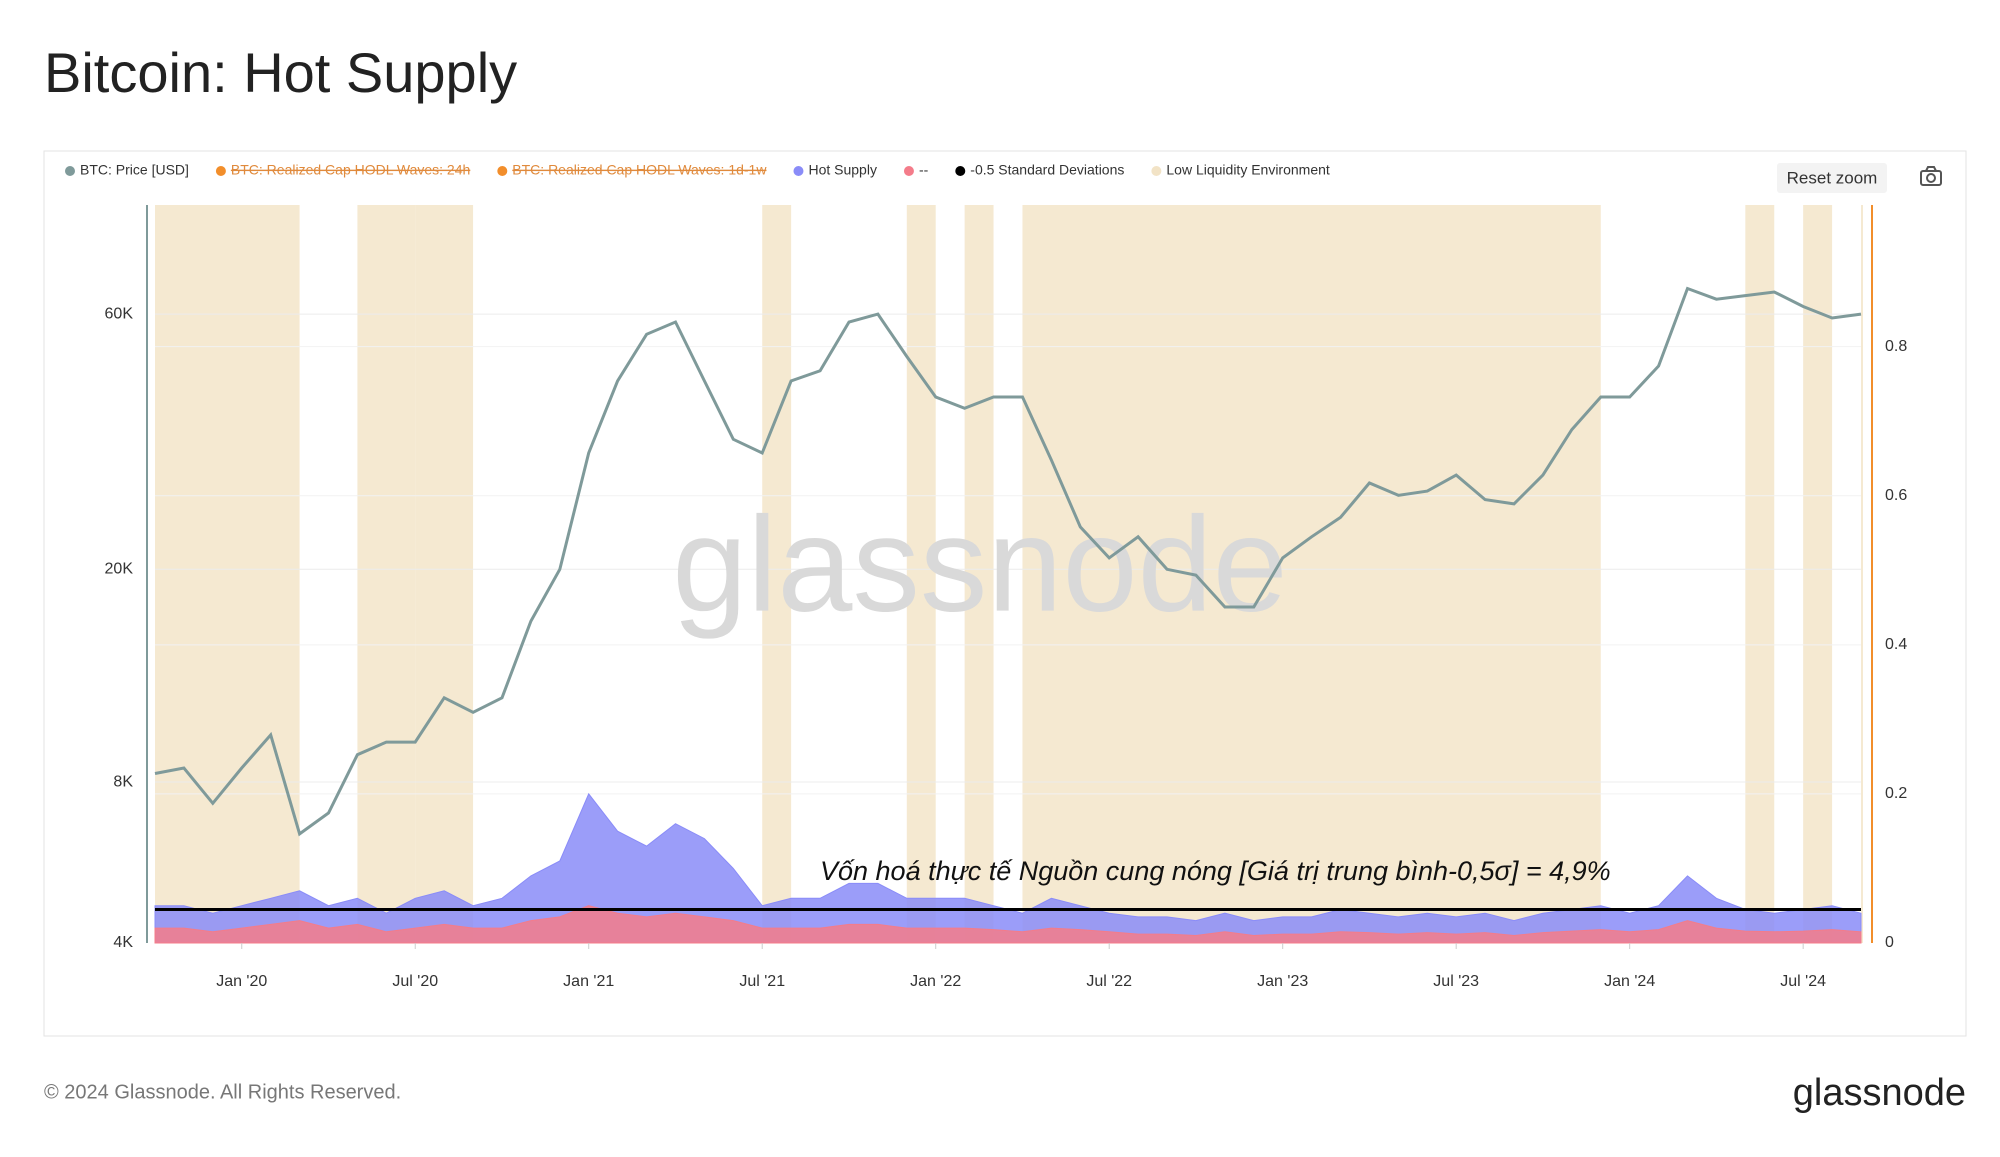 Image resolution: width=2000 pixels, height=1157 pixels. I want to click on legend-label: Hot Supply, so click(842, 170).